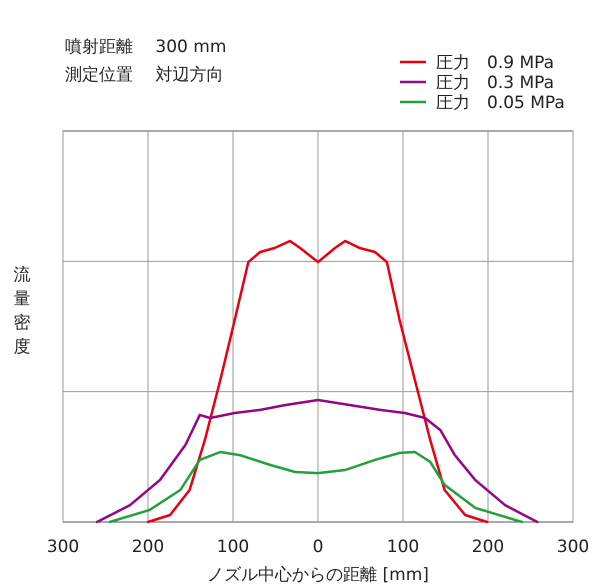 The width and height of the screenshot is (598, 586). I want to click on legend-label: 圧力 0.3 MPa, so click(495, 83).